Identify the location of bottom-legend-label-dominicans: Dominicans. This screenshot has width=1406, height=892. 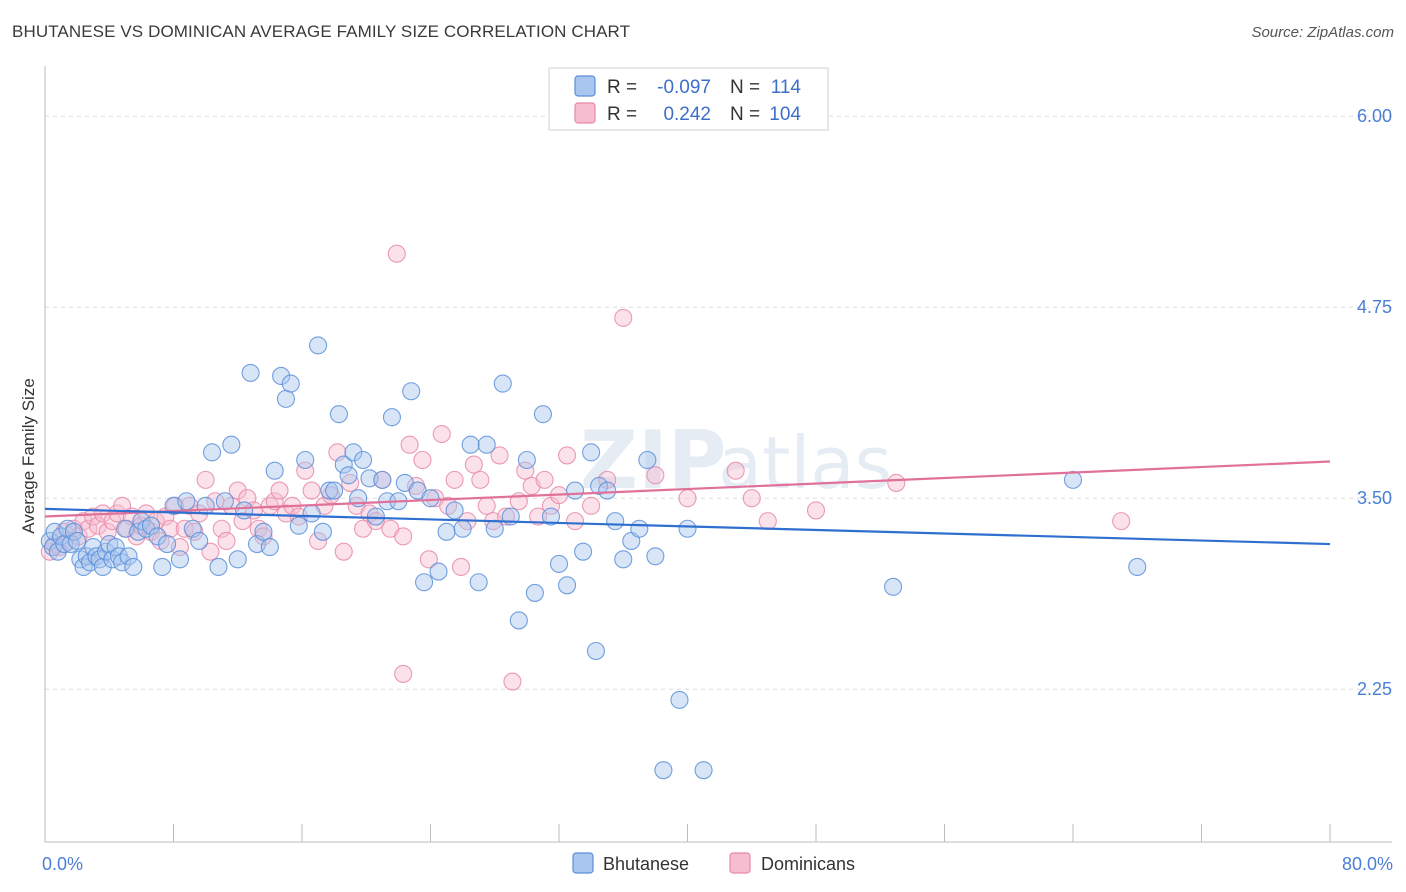
(808, 864).